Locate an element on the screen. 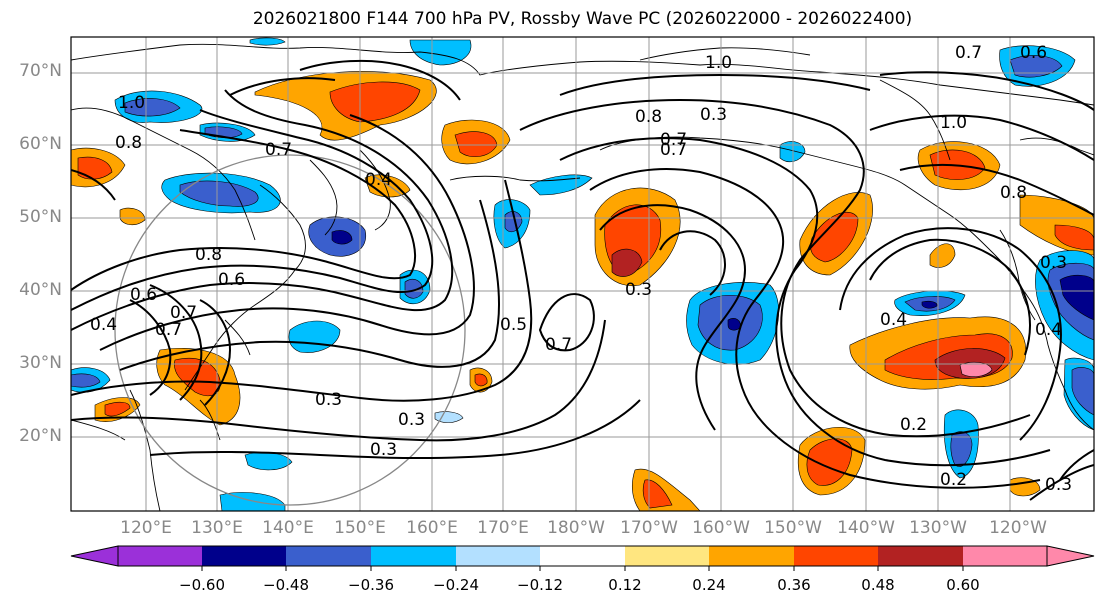  colorbar-tick-label: 0.12 is located at coordinates (625, 585).